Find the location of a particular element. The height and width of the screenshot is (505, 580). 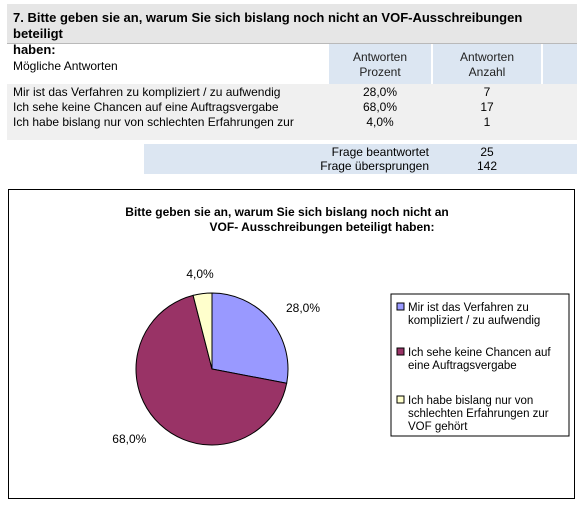

pie-slice-labels: 28,0% 68,0% 4,0% is located at coordinates (216, 356).